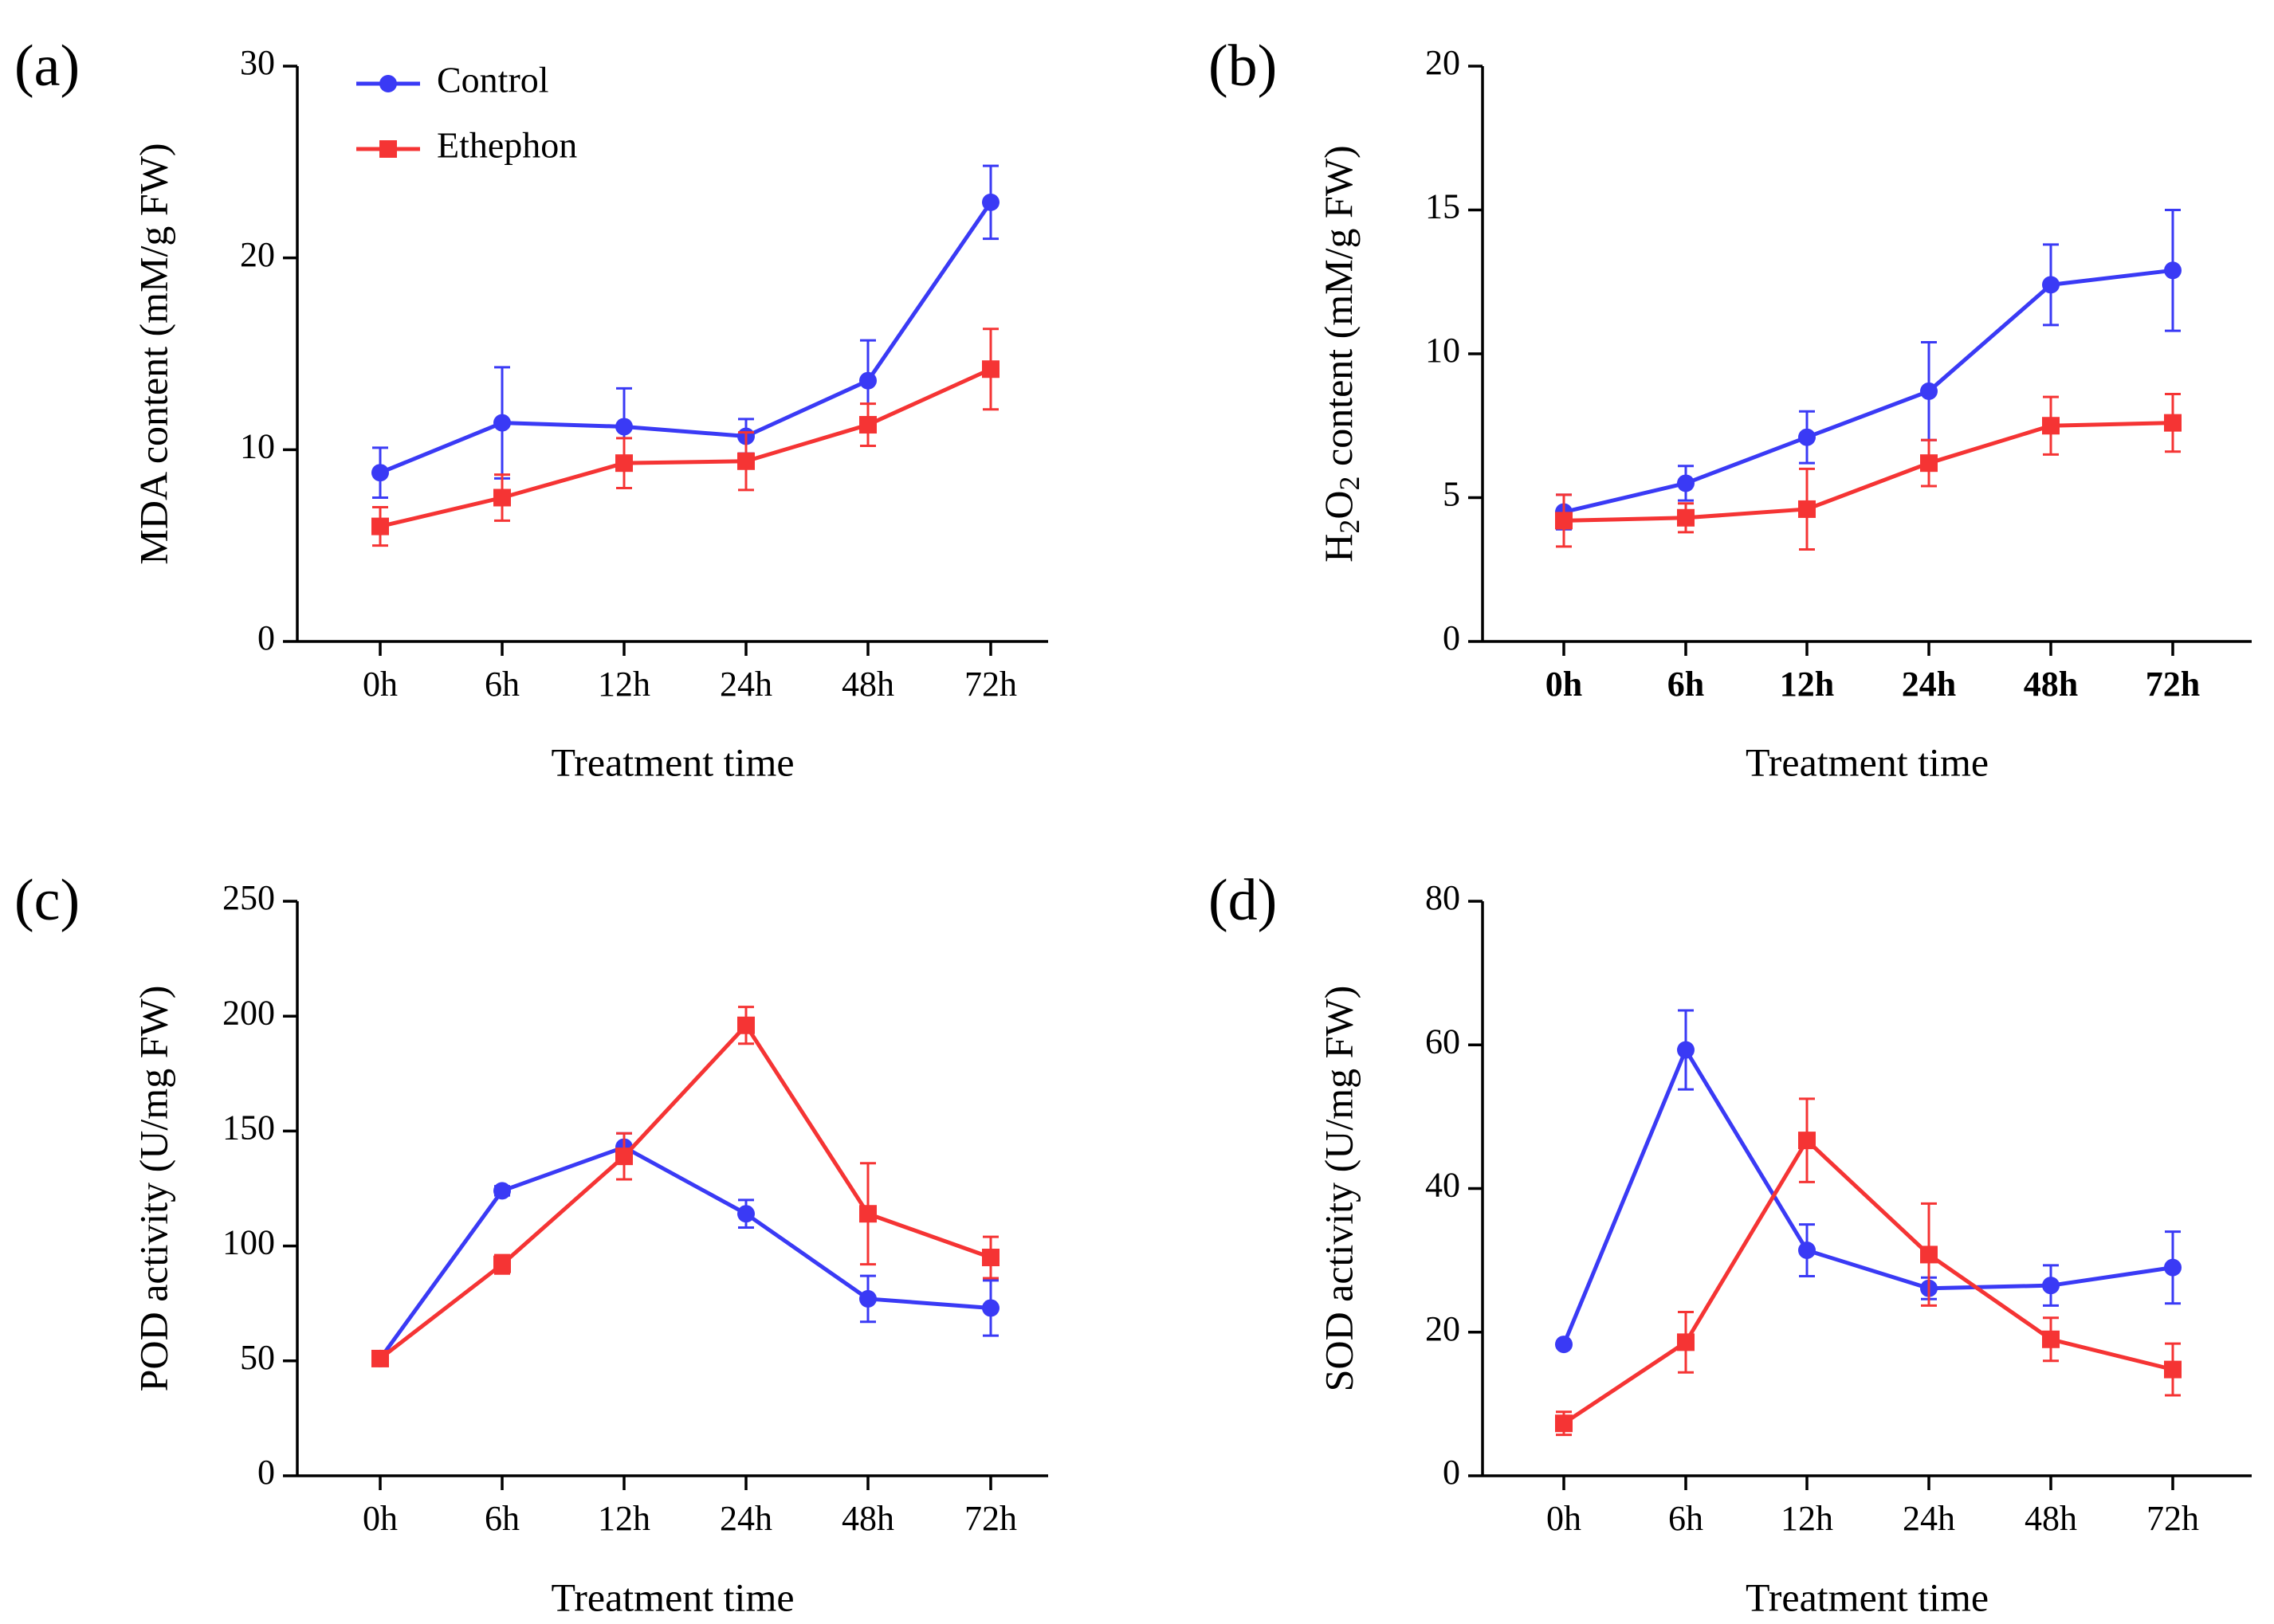 The width and height of the screenshot is (2274, 1624). What do you see at coordinates (257, 1357) in the screenshot?
I see `y-tick-label: 50` at bounding box center [257, 1357].